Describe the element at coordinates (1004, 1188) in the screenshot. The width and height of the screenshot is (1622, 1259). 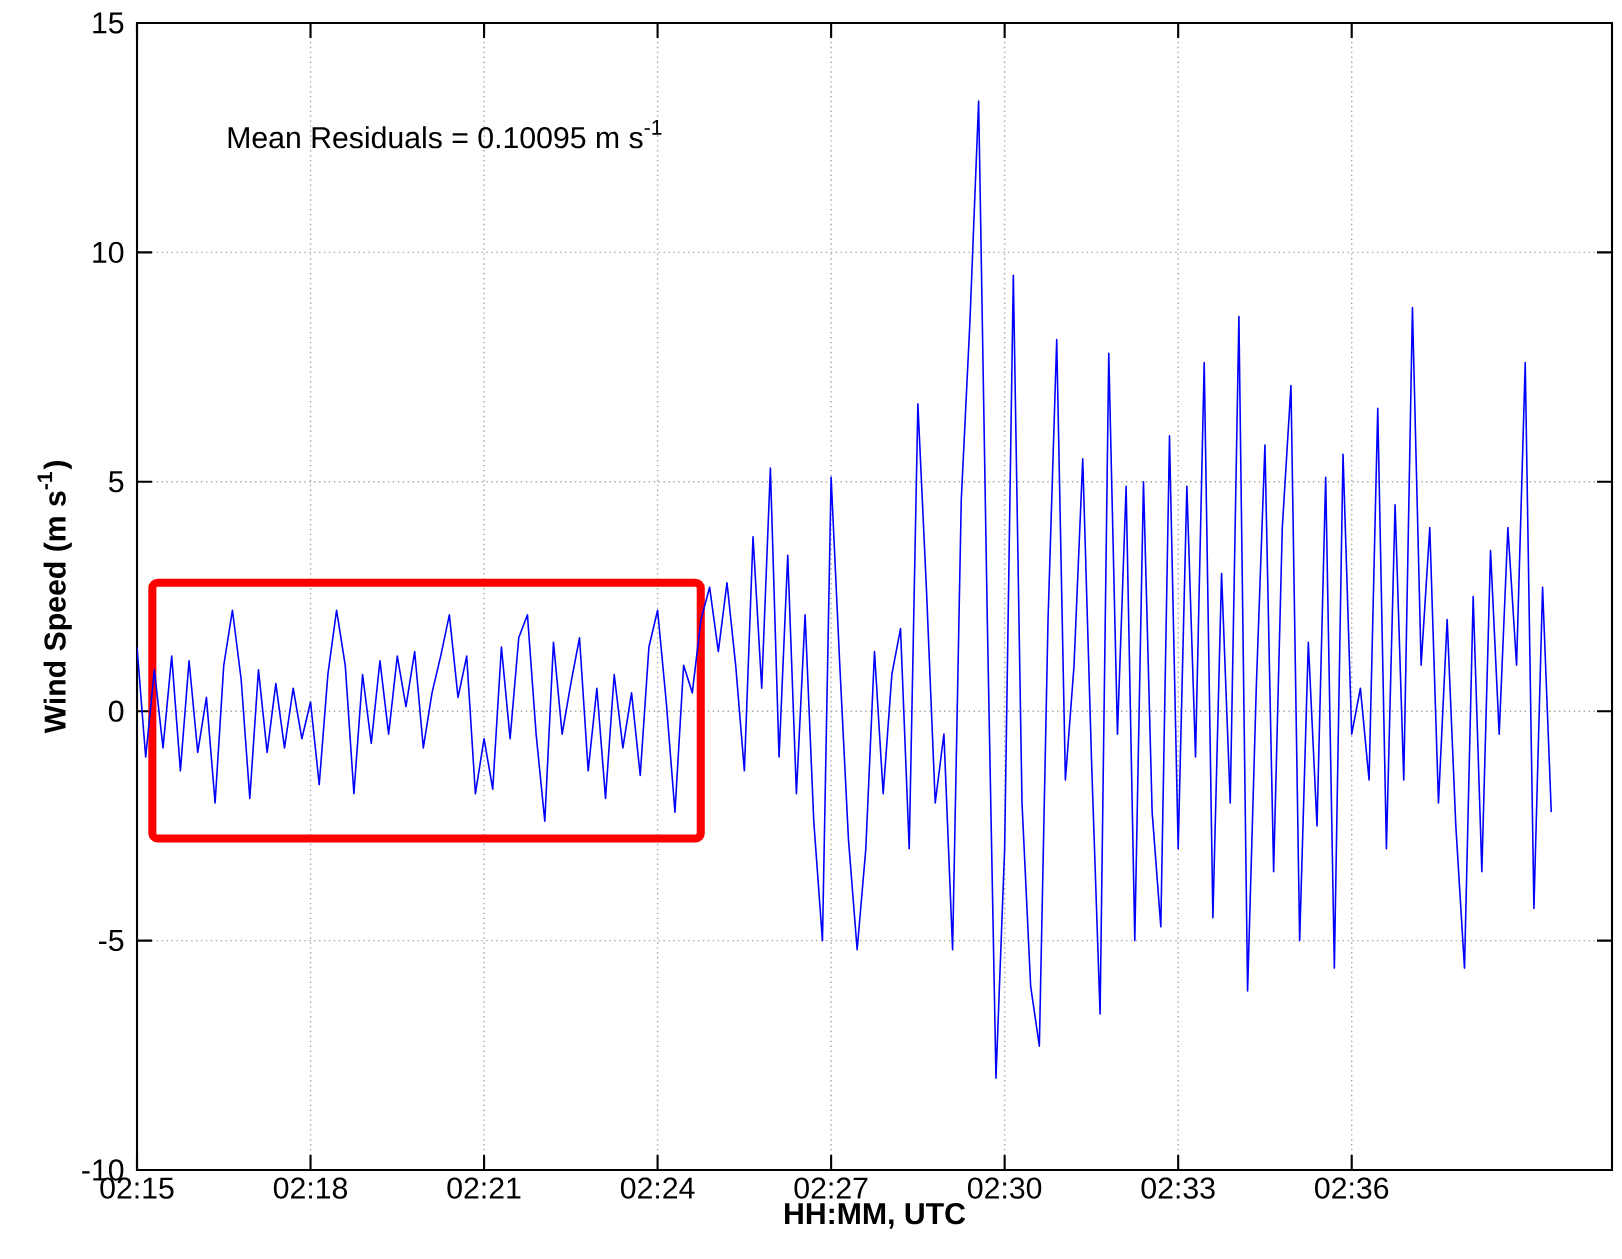
I see `x-tick-label: 02:30` at that location.